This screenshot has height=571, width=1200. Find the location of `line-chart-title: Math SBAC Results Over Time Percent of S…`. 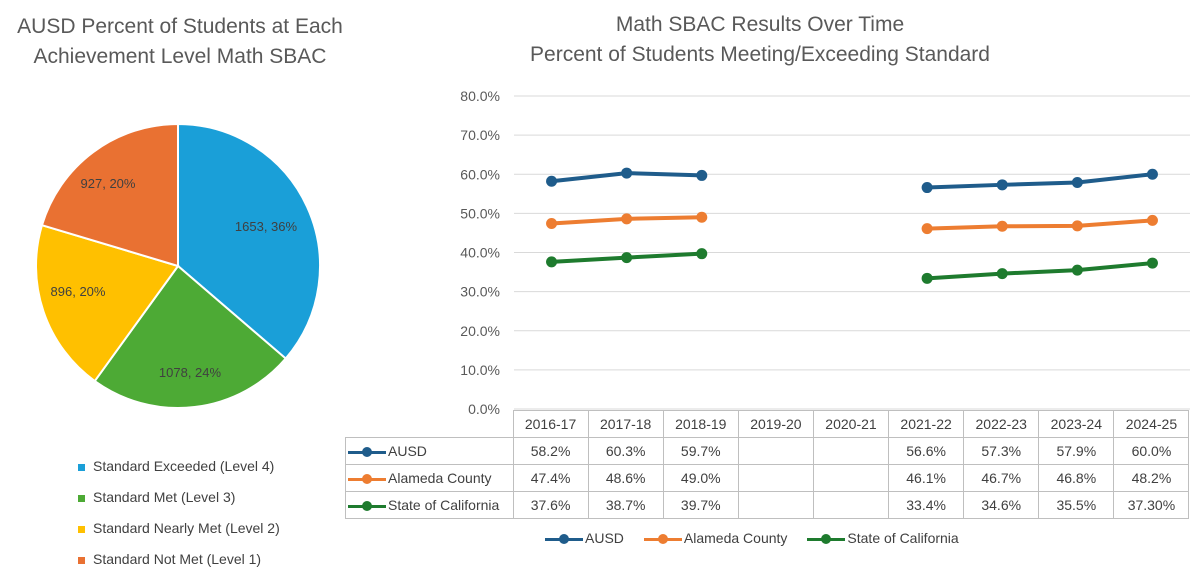

line-chart-title: Math SBAC Results Over Time Percent of S… is located at coordinates (760, 40).